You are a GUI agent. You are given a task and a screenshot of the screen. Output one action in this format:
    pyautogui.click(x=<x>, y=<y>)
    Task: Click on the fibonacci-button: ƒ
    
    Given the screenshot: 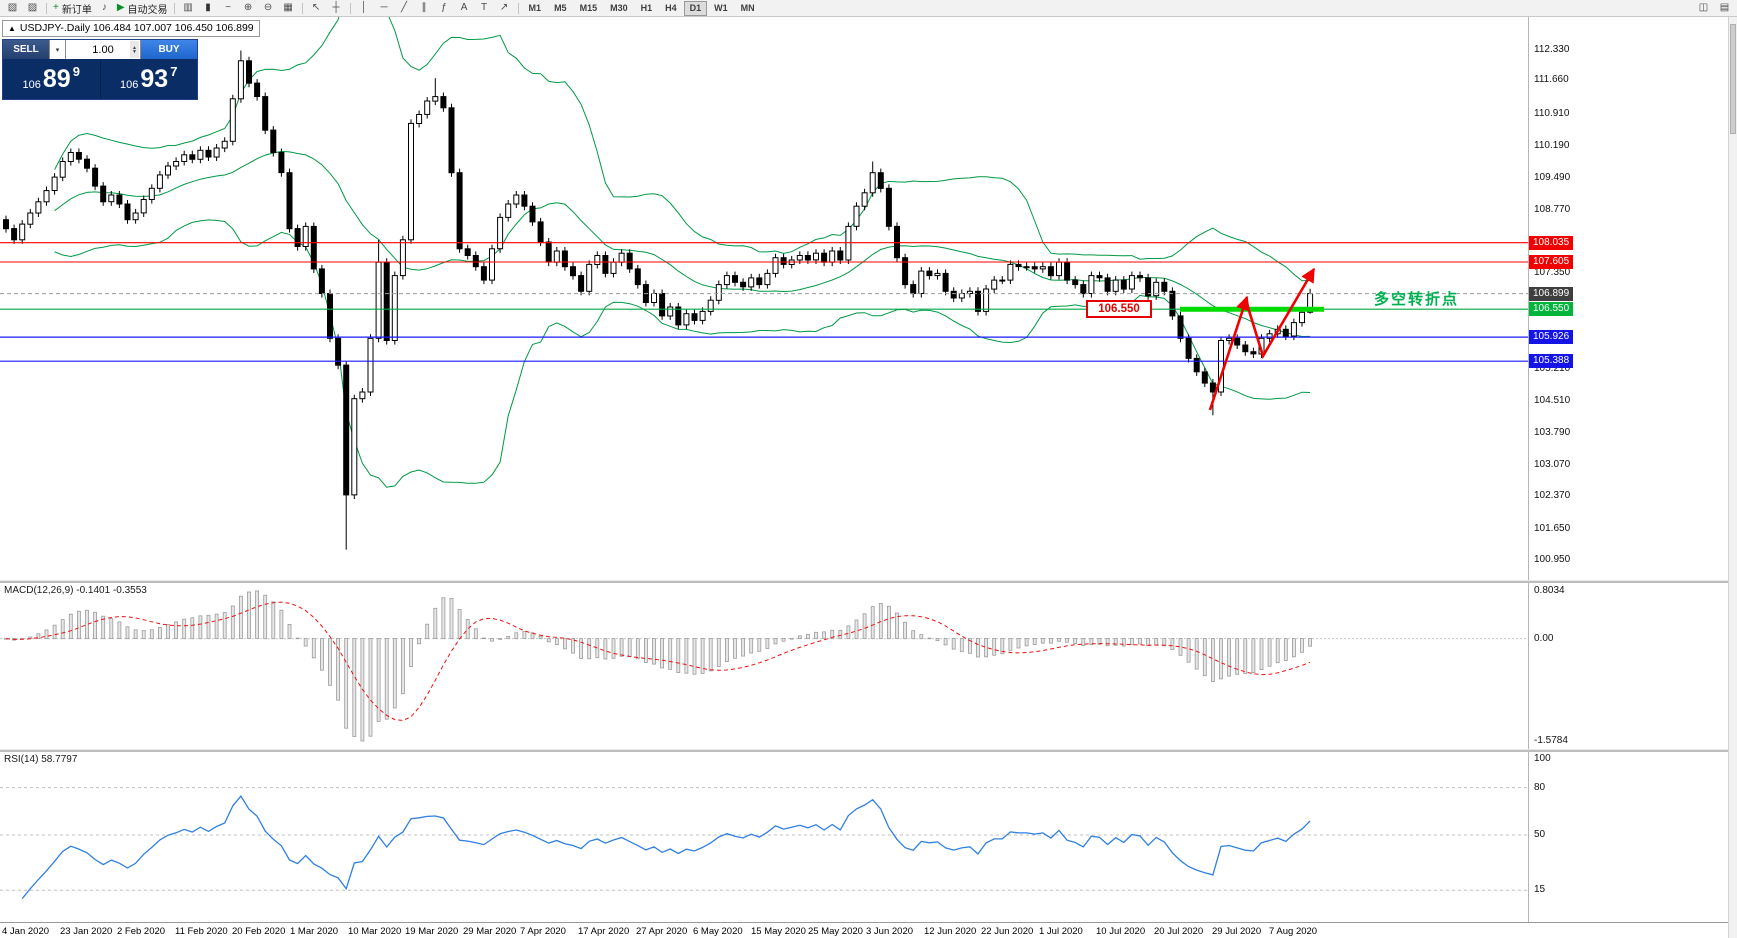 What is the action you would take?
    pyautogui.click(x=444, y=8)
    